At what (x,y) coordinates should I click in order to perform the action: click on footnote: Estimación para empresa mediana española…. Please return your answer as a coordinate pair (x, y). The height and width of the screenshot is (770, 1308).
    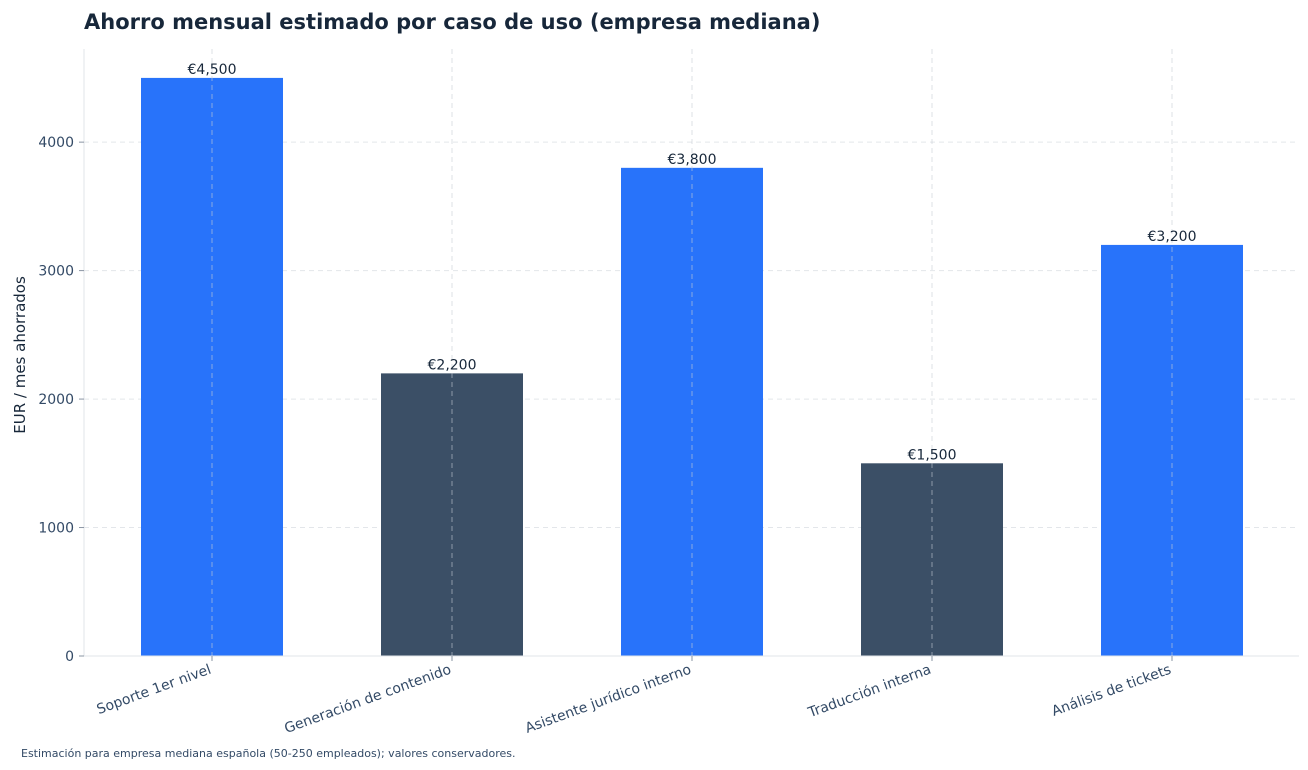
    Looking at the image, I should click on (268, 753).